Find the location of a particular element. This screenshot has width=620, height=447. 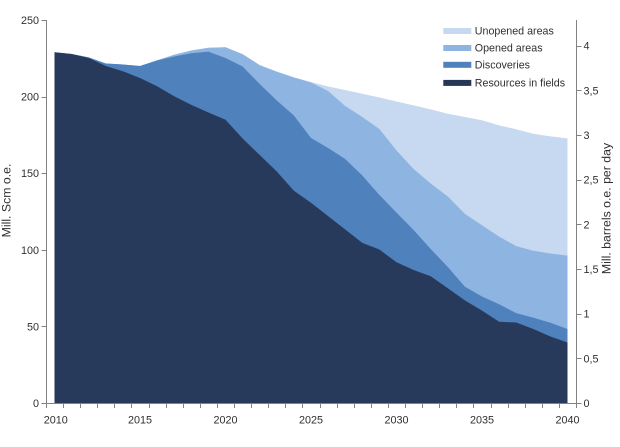

svg-text: 150 is located at coordinates (30, 174).